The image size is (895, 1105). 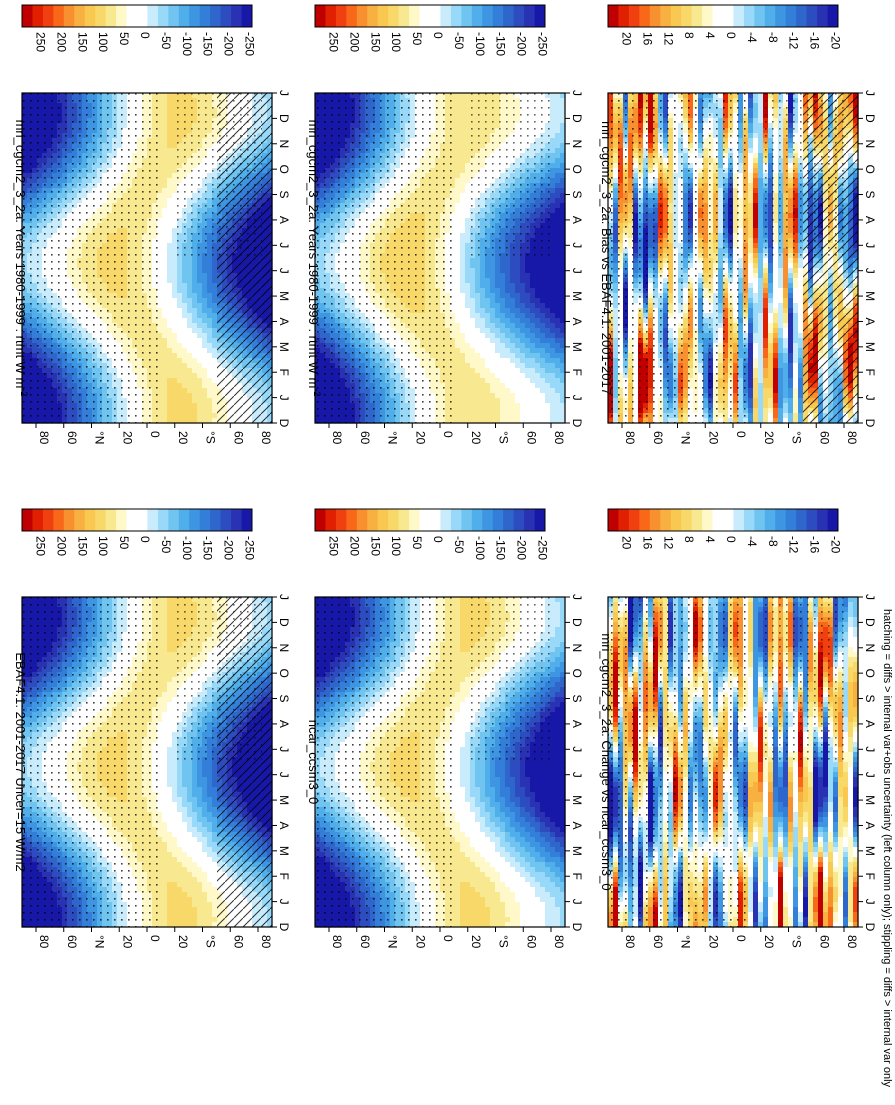 I want to click on month-tick-label: S, so click(x=284, y=195).